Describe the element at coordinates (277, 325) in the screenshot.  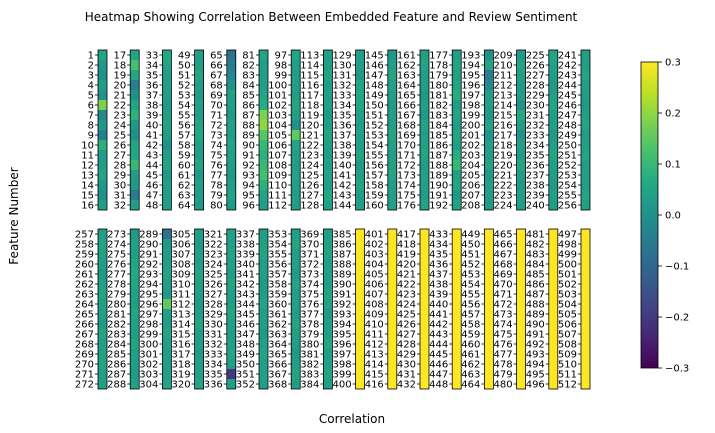
I see `tick-label-feature-362: 362` at that location.